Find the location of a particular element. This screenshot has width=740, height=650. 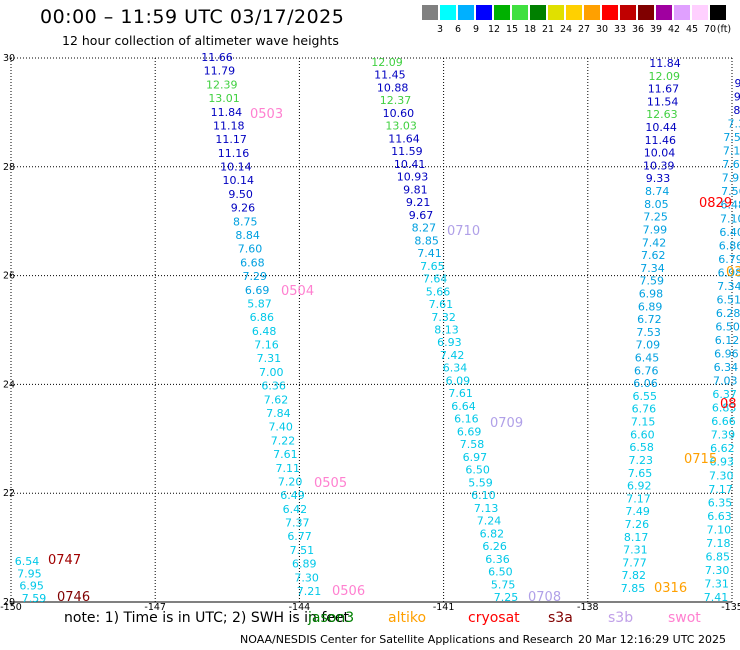

satellite-legend-item: altiko is located at coordinates (407, 618).